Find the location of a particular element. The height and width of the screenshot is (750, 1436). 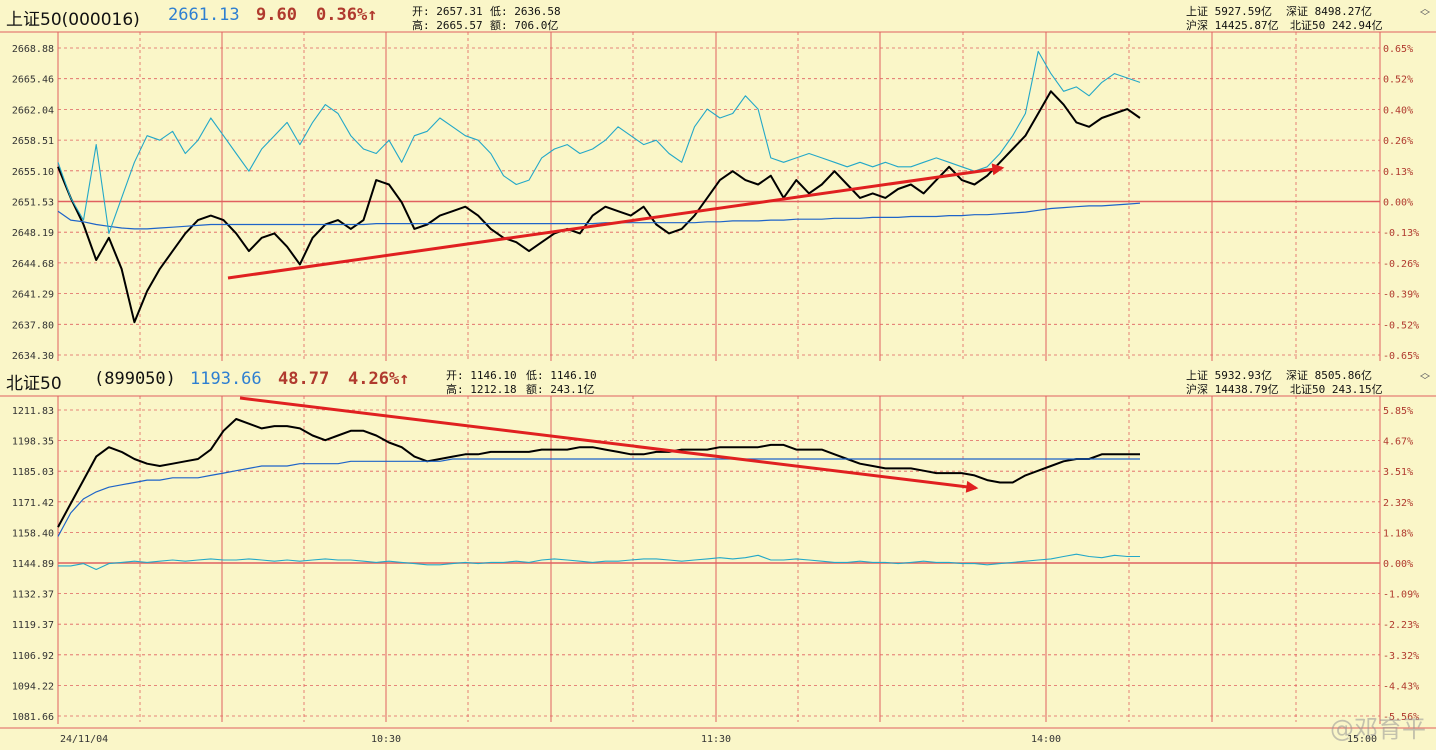

y-right-tick-label: -4.43% is located at coordinates (1401, 686).